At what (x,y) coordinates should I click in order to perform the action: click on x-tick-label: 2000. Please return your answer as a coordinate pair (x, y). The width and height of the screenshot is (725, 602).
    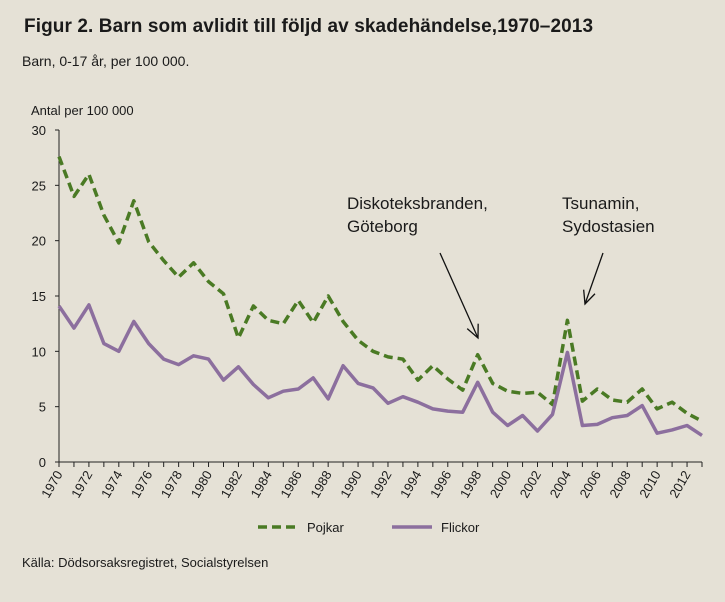
    Looking at the image, I should click on (500, 484).